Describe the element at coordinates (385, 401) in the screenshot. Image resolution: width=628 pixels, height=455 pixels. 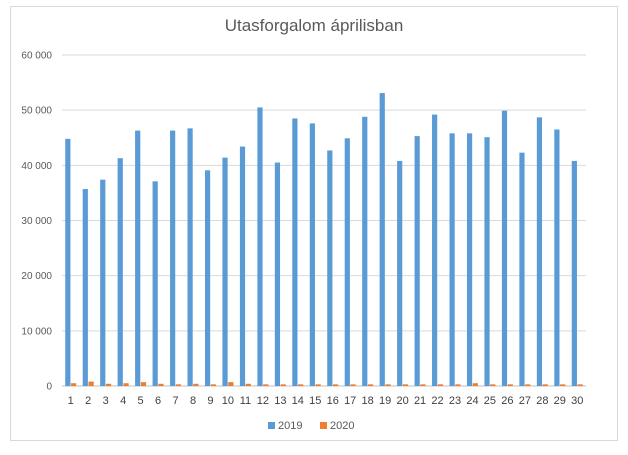
I see `x-tick-label: 19` at that location.